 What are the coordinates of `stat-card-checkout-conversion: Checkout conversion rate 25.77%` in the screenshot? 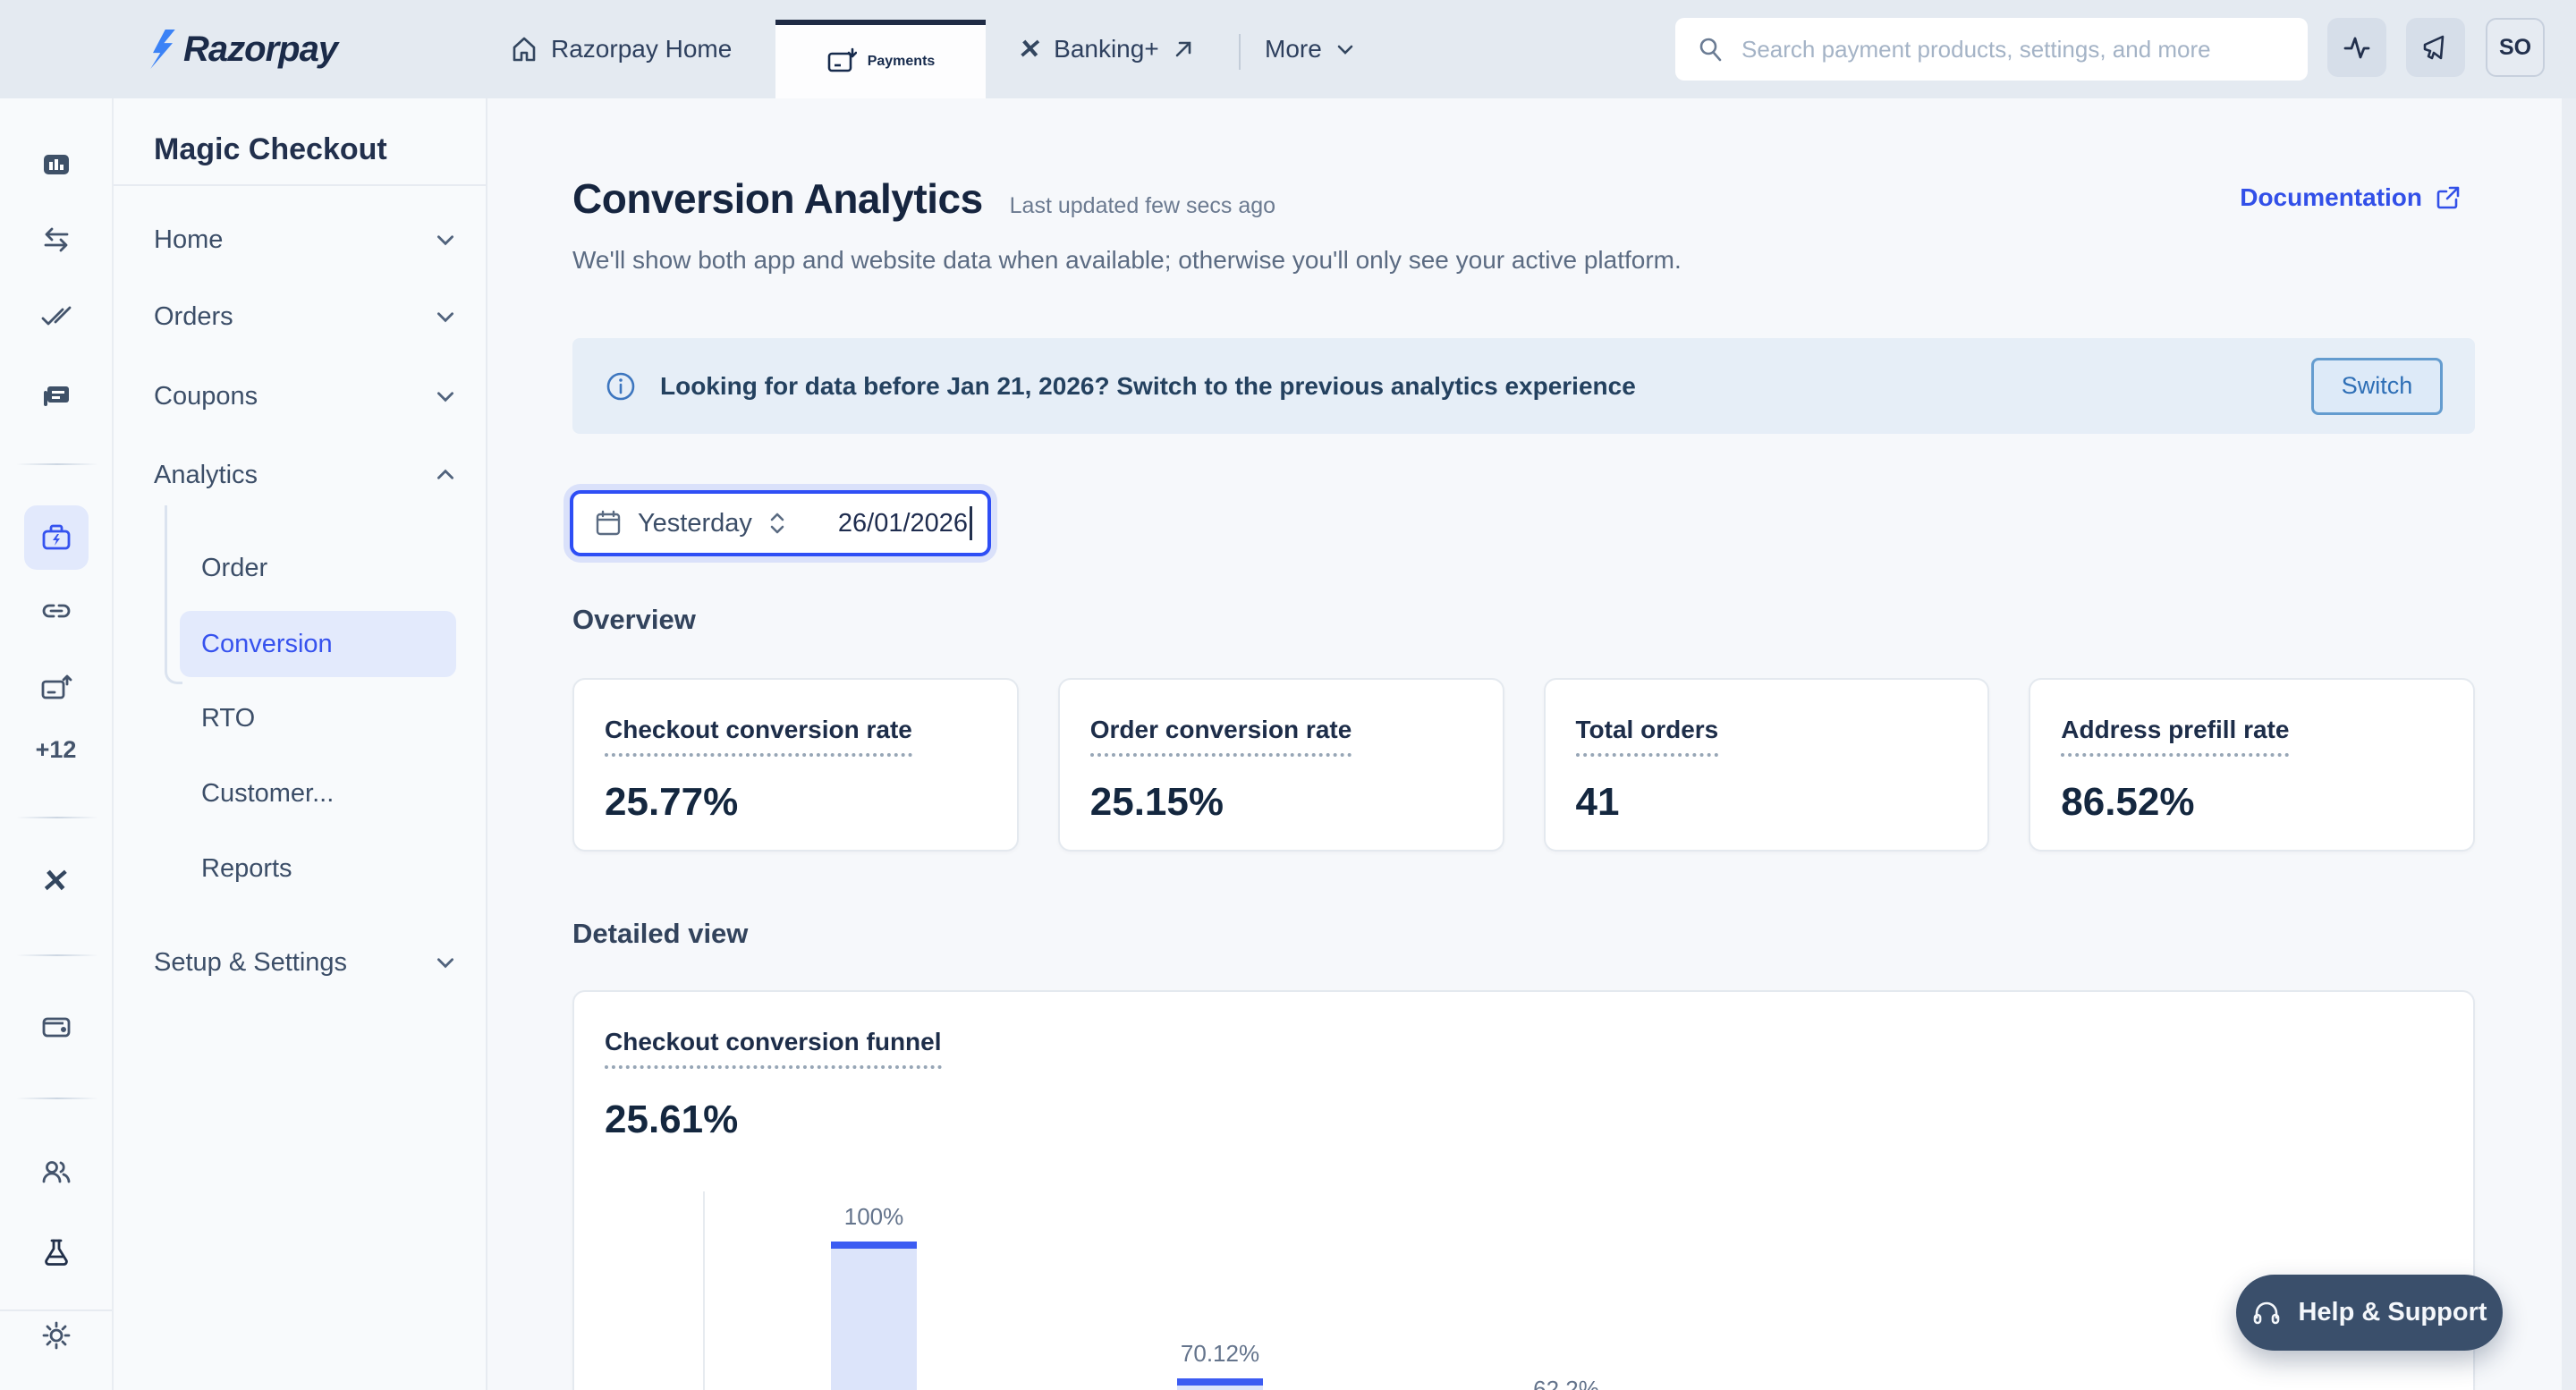 It's located at (795, 765).